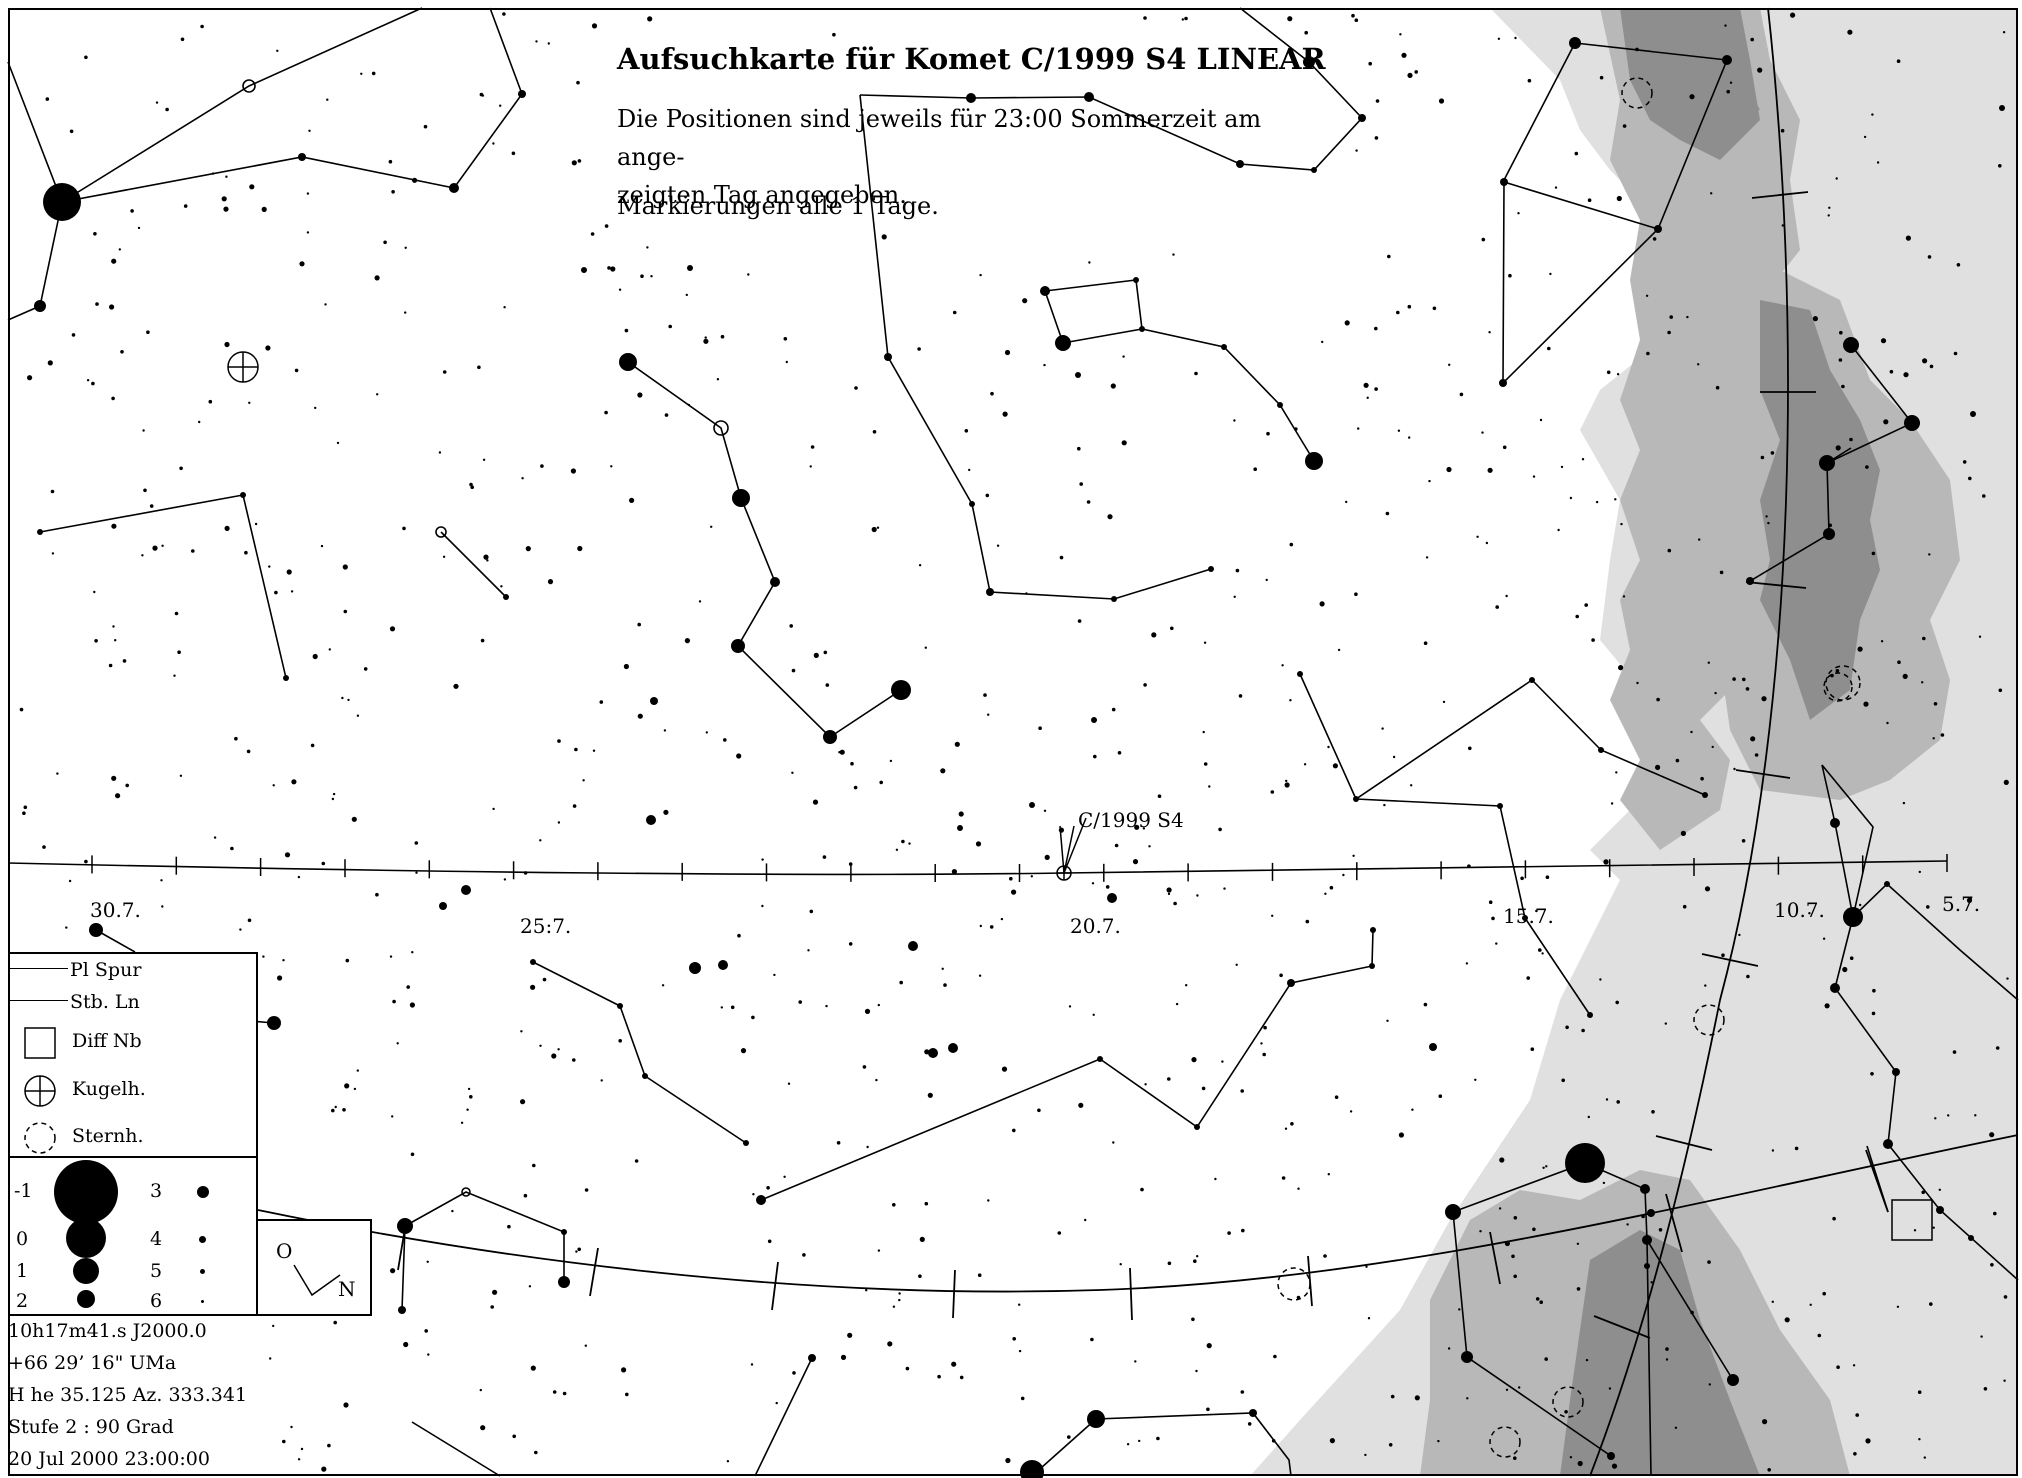  What do you see at coordinates (1111, 89) in the screenshot?
I see `constellation-line` at bounding box center [1111, 89].